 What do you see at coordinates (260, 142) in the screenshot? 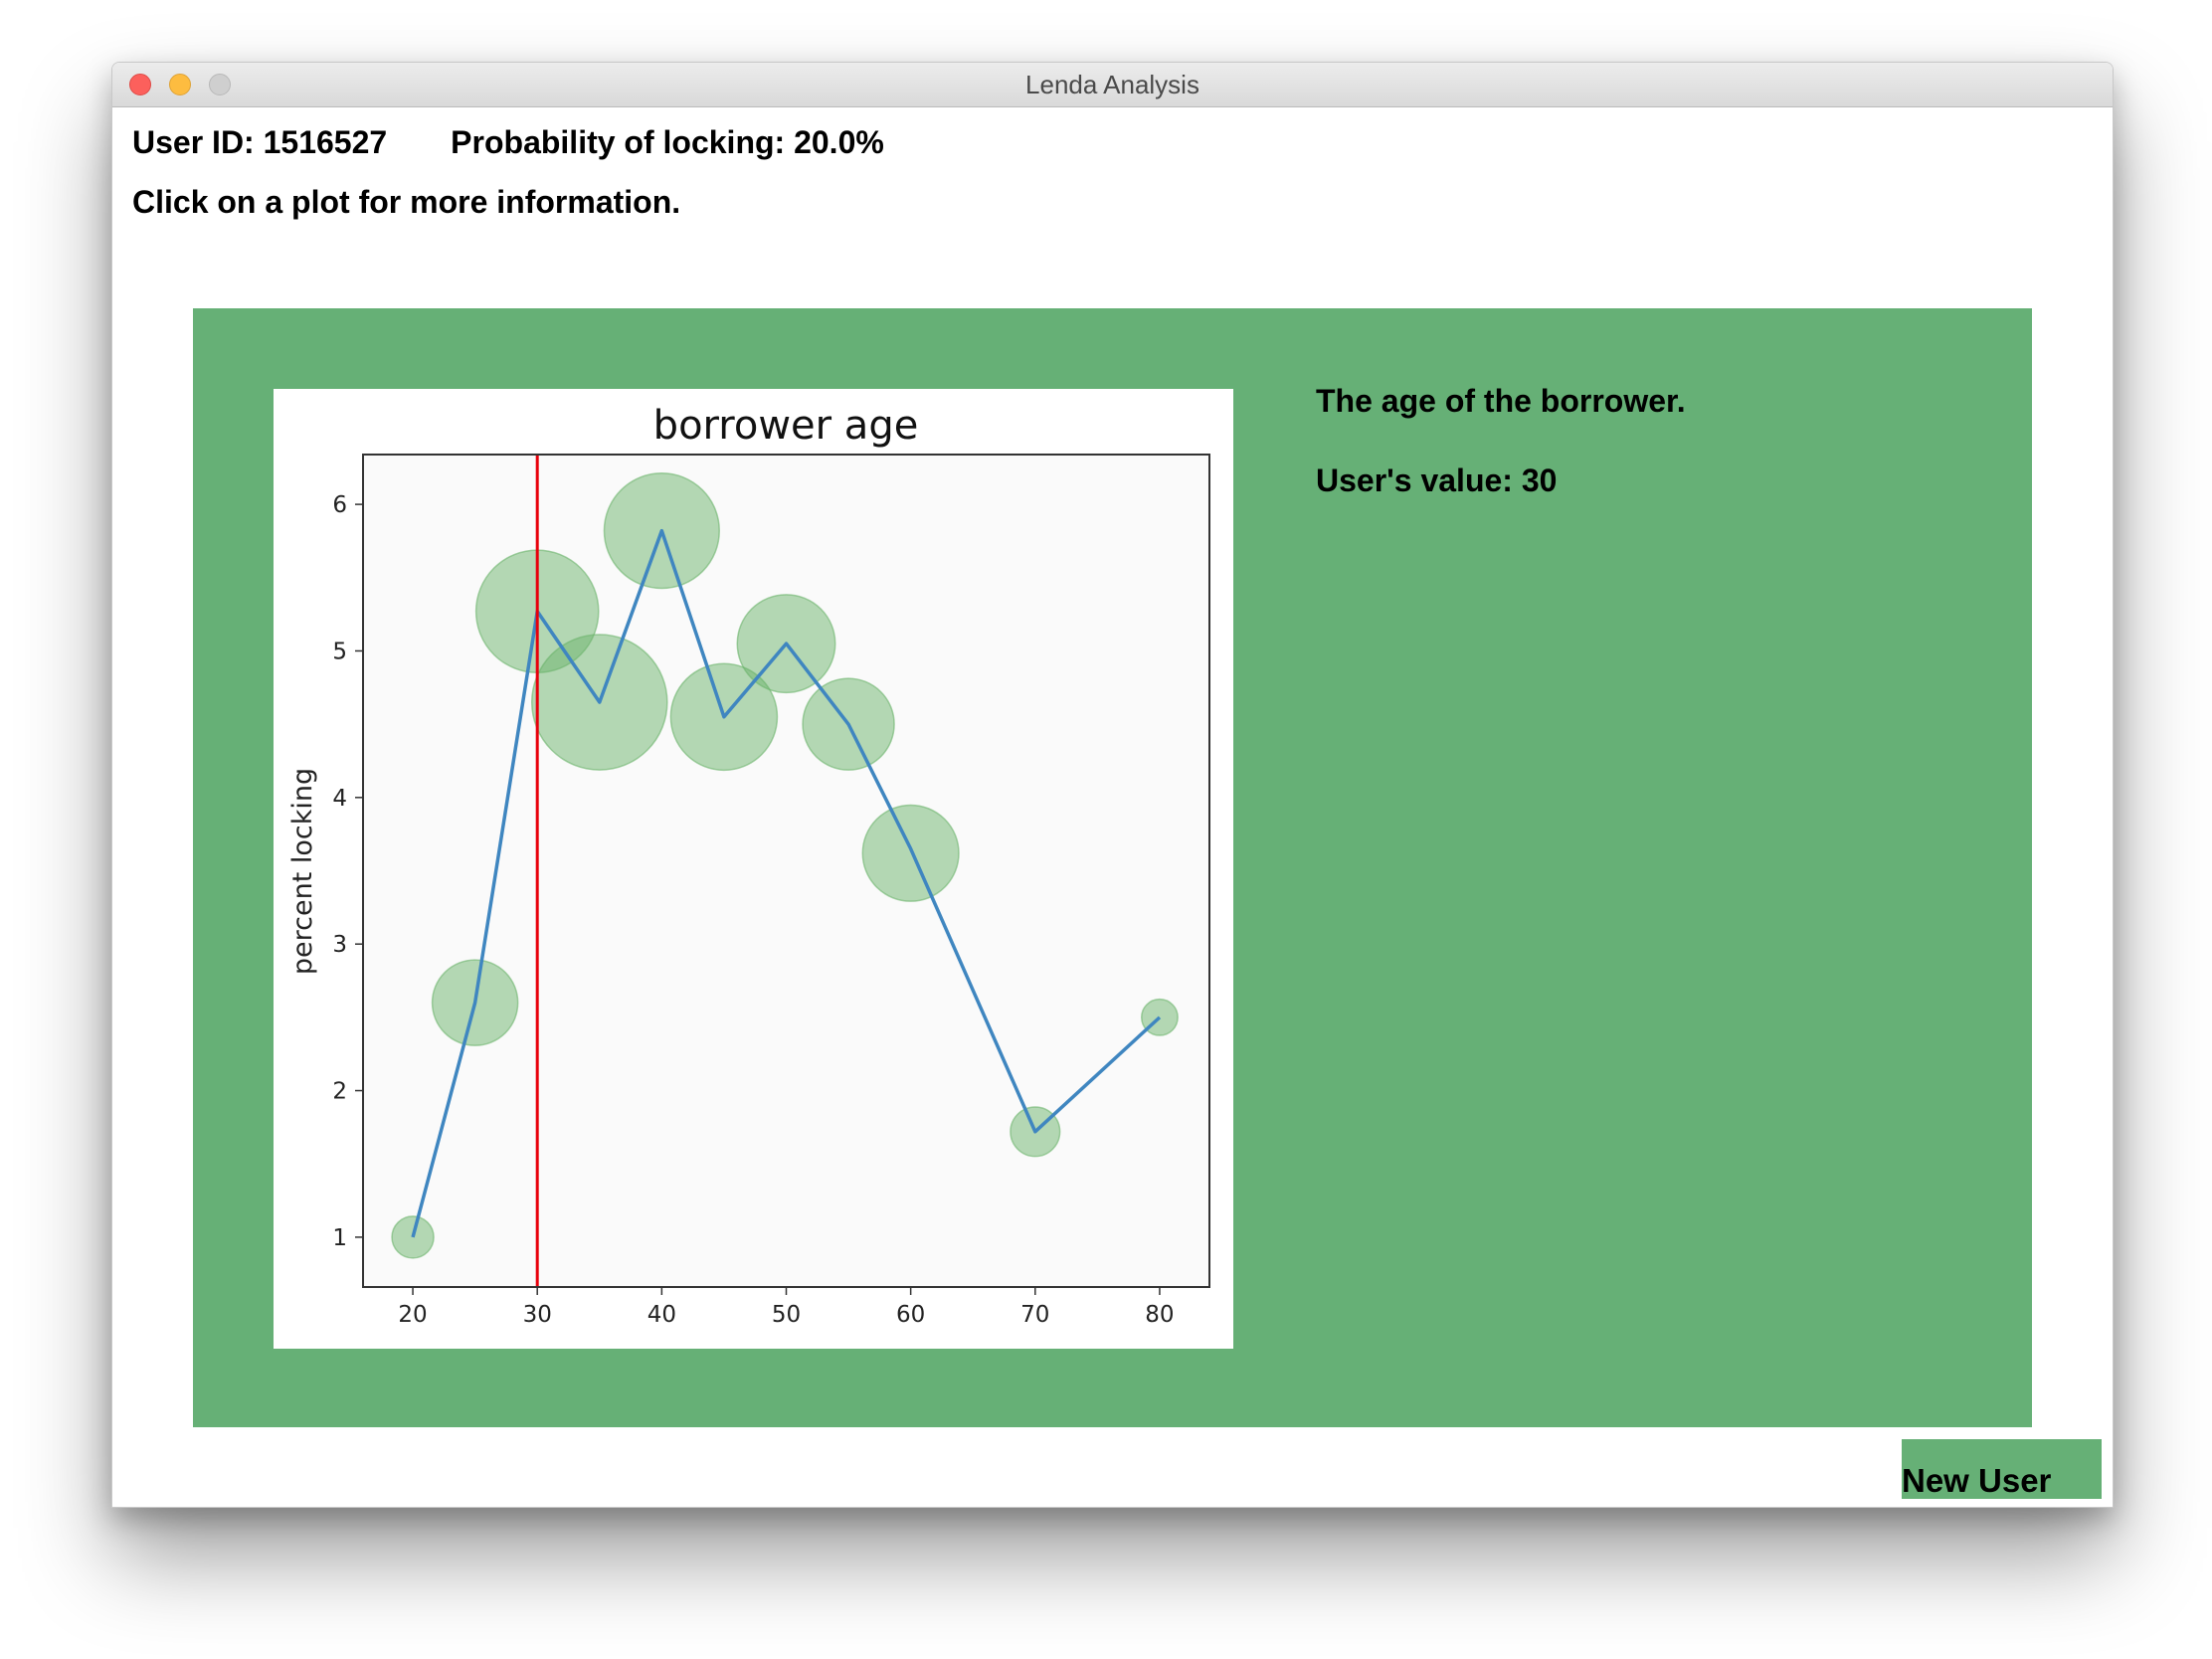
I see `user-id-label: User ID: 1516527` at bounding box center [260, 142].